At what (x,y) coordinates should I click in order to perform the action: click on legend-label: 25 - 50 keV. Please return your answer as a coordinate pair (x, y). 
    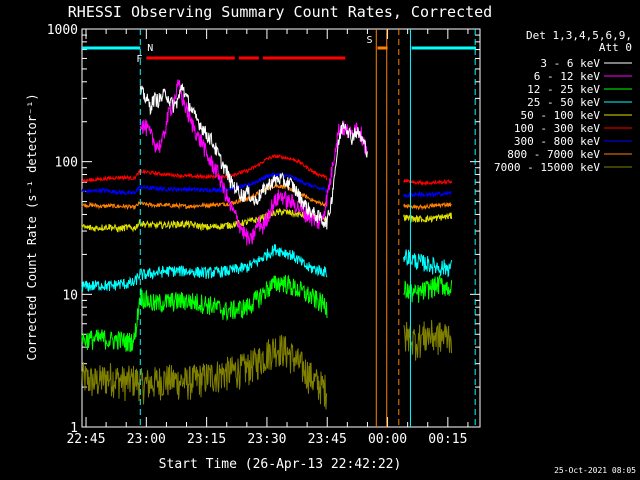
    Looking at the image, I should click on (563, 102).